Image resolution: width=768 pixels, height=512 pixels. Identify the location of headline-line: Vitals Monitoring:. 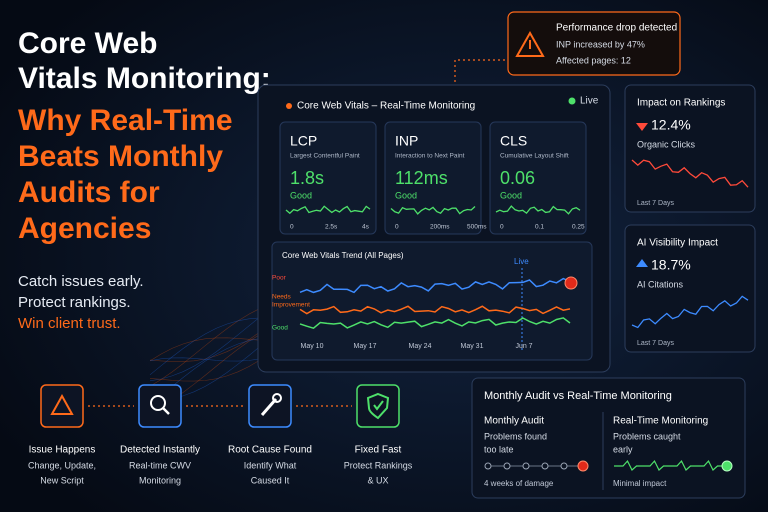
(144, 78).